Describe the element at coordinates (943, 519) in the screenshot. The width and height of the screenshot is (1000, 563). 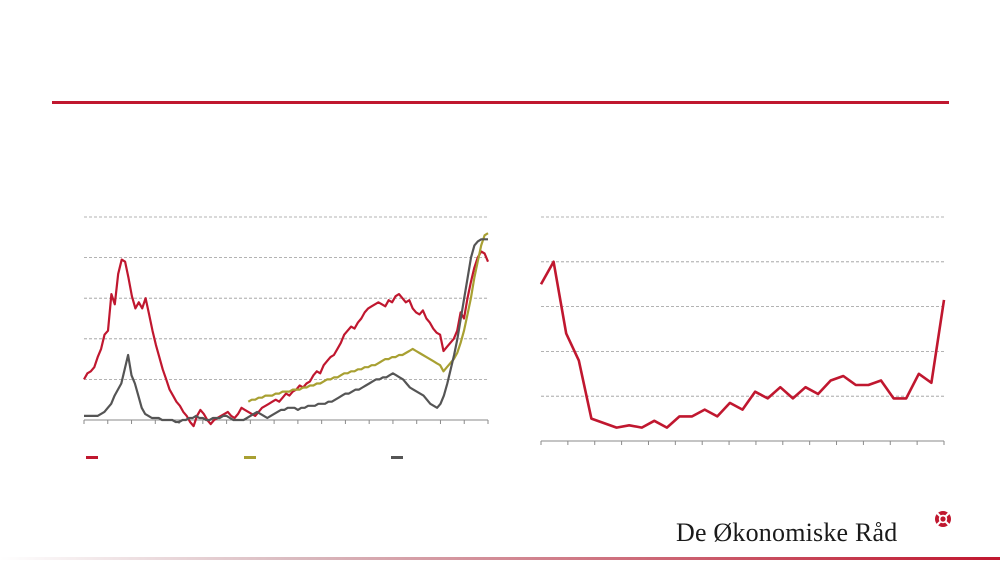
I see `cross-in-circle-icon` at that location.